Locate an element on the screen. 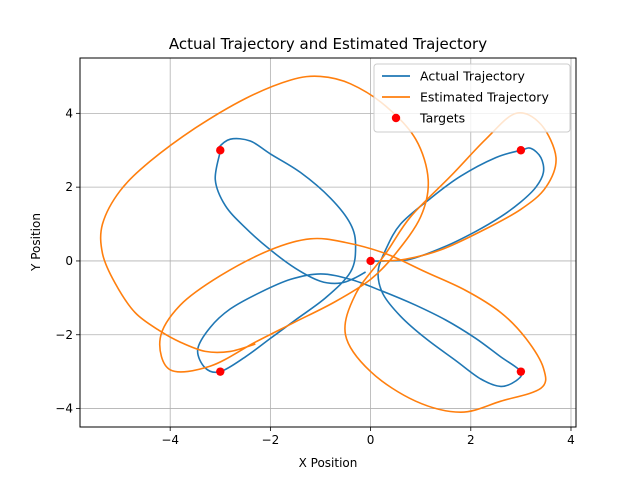 The image size is (640, 484). x-tick-label: −2 is located at coordinates (271, 440).